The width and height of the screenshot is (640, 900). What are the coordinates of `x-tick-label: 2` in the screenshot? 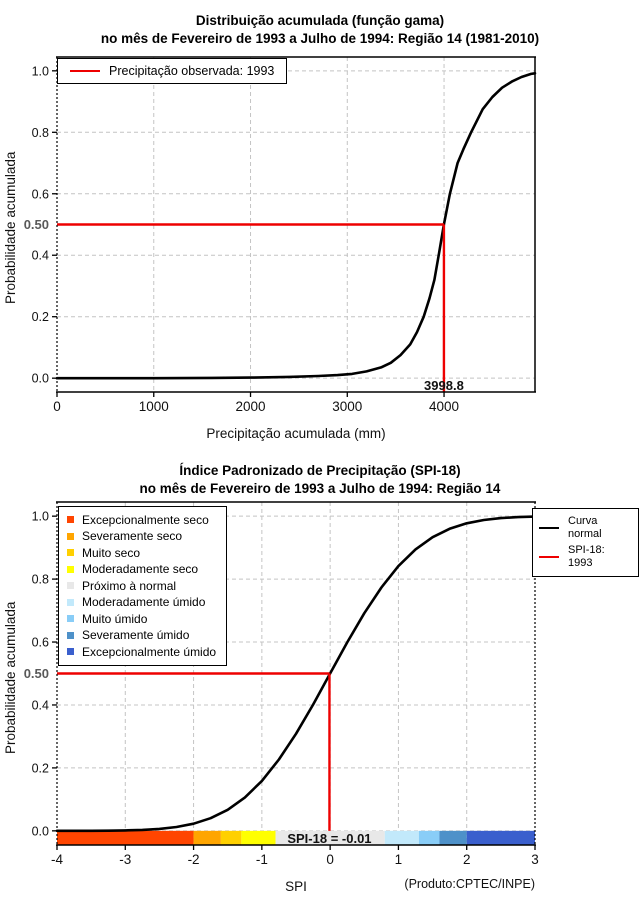 It's located at (467, 859).